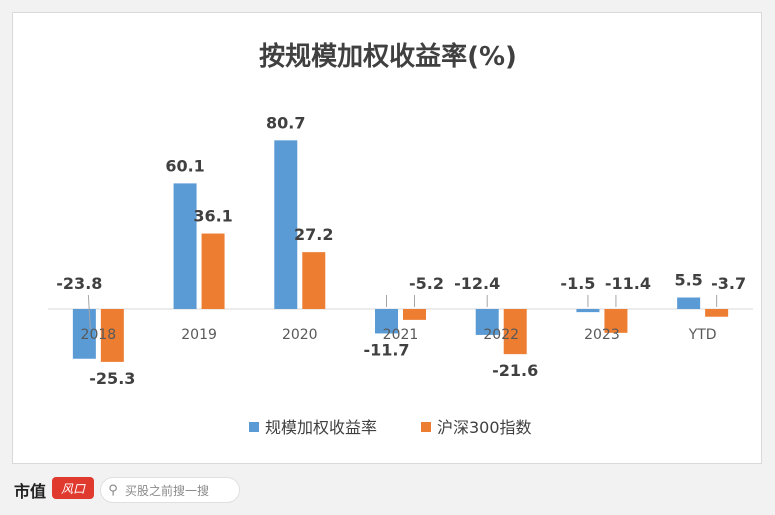 The image size is (775, 515). What do you see at coordinates (113, 490) in the screenshot?
I see `search-icon: ⚲` at bounding box center [113, 490].